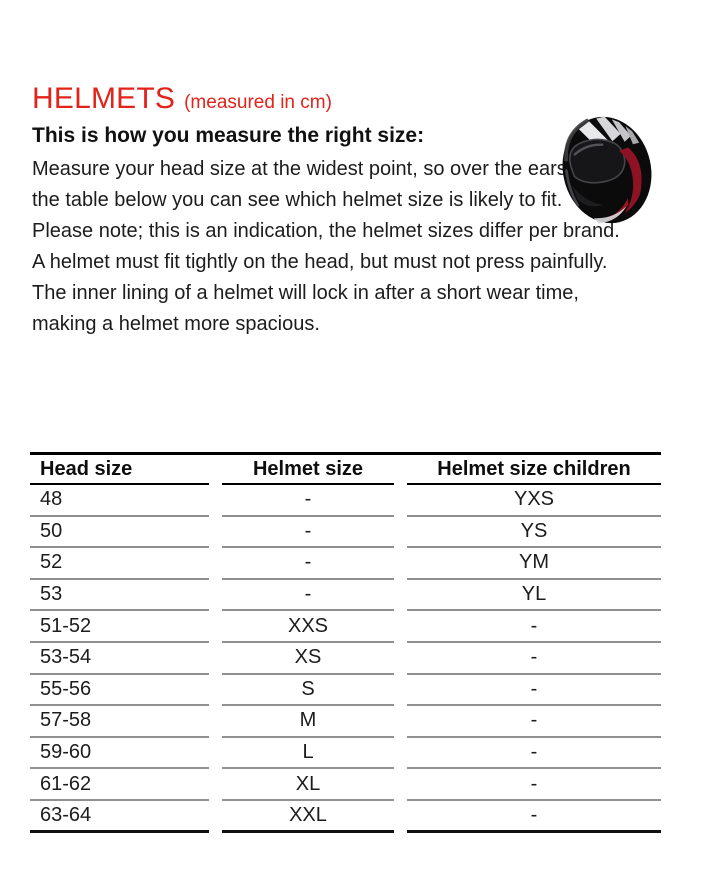  Describe the element at coordinates (119, 722) in the screenshot. I see `cell-head-size: 57-58` at that location.